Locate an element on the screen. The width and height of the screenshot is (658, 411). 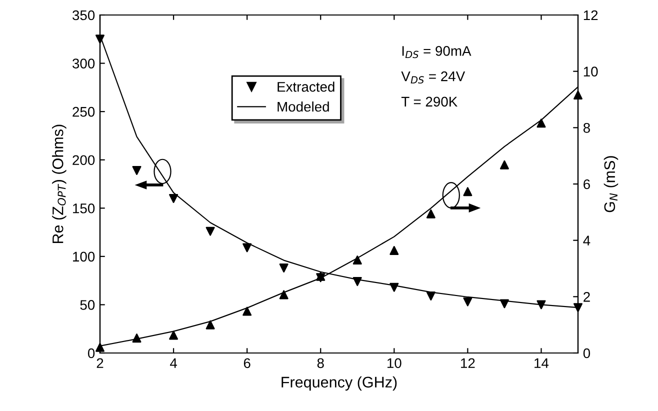
x-tick-label: 6 is located at coordinates (247, 363).